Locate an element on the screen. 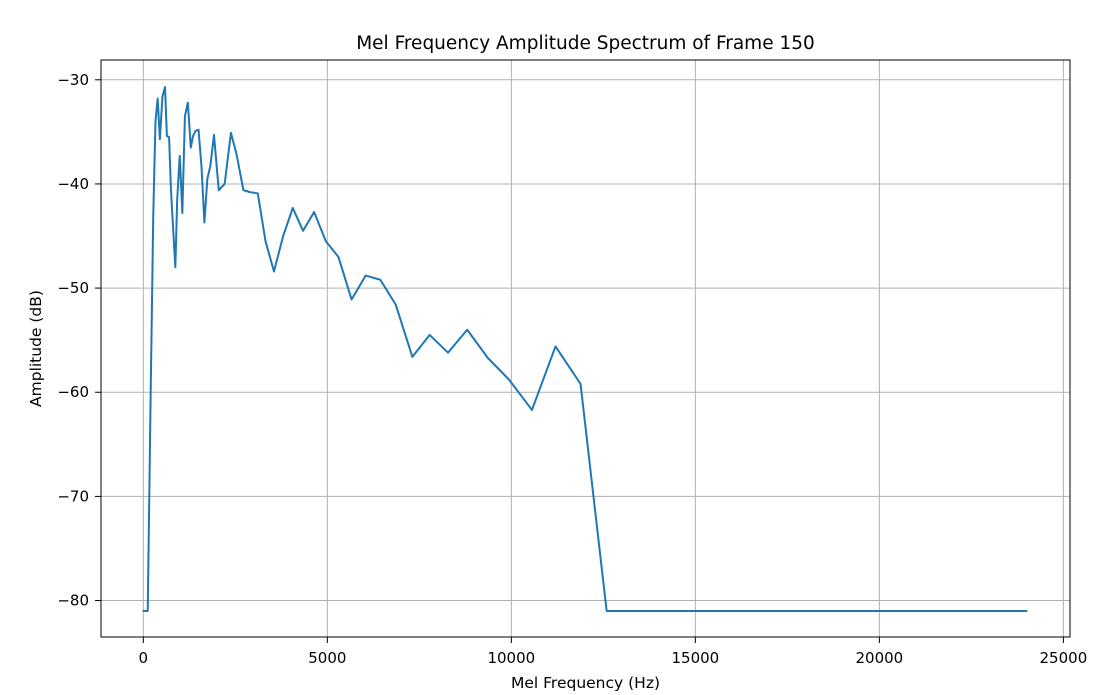 Image resolution: width=1101 pixels, height=695 pixels. y-tick-label: −40 is located at coordinates (73, 184).